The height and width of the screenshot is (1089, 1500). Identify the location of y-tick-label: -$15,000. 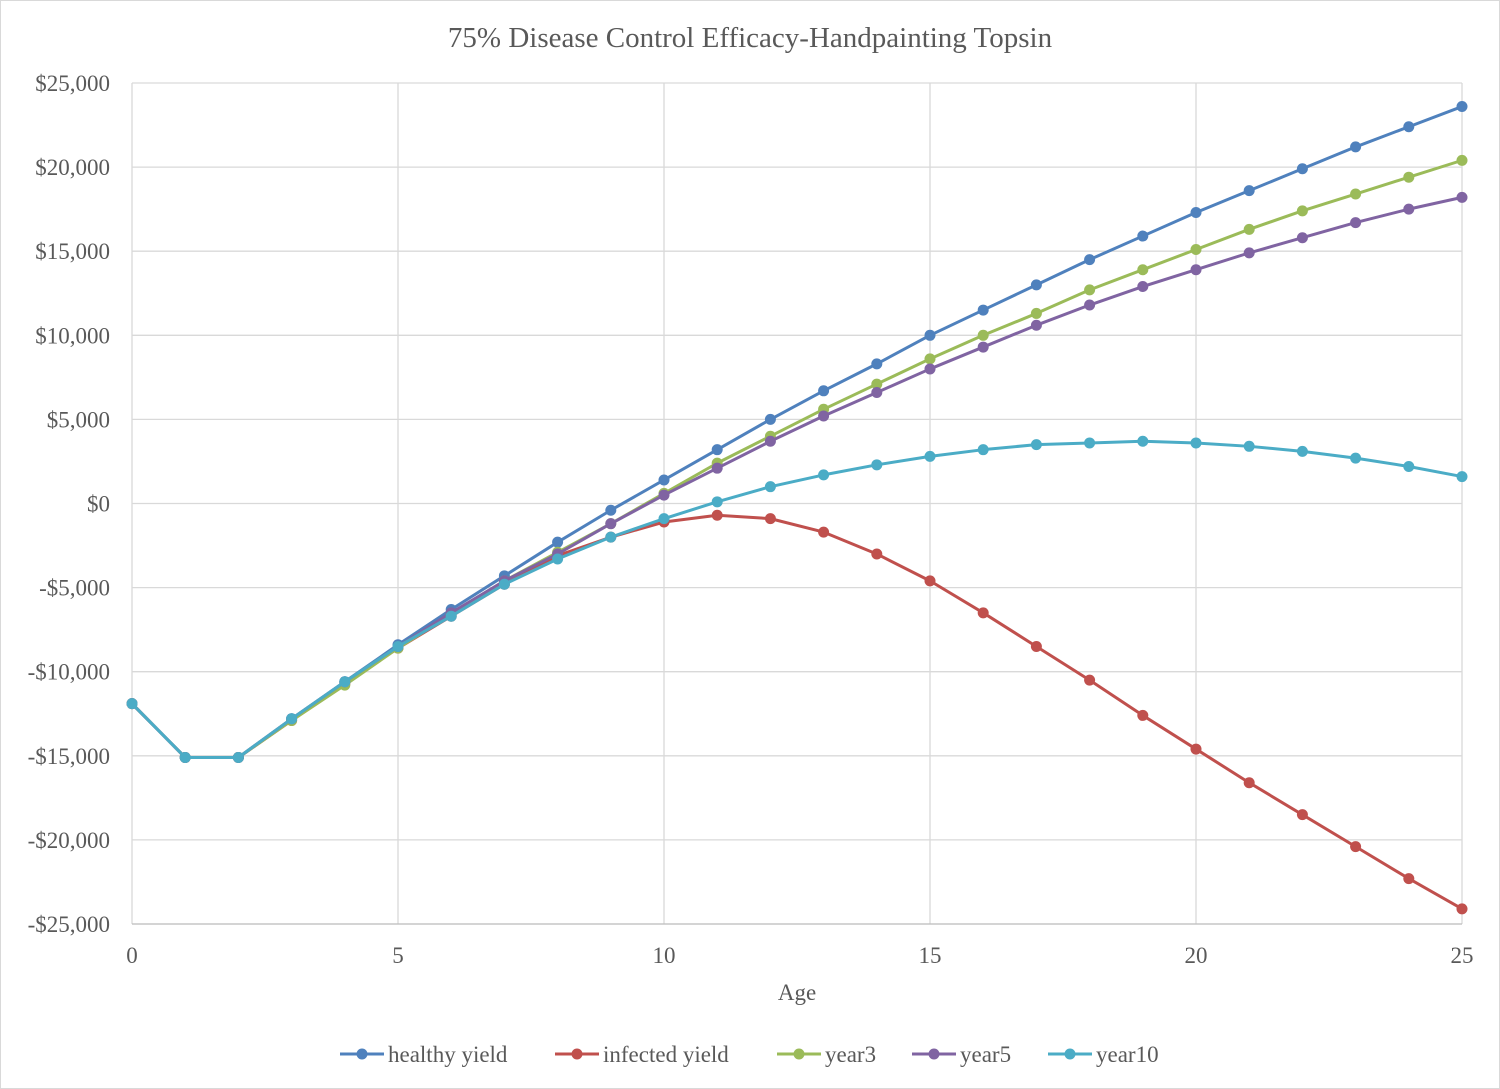
(69, 756).